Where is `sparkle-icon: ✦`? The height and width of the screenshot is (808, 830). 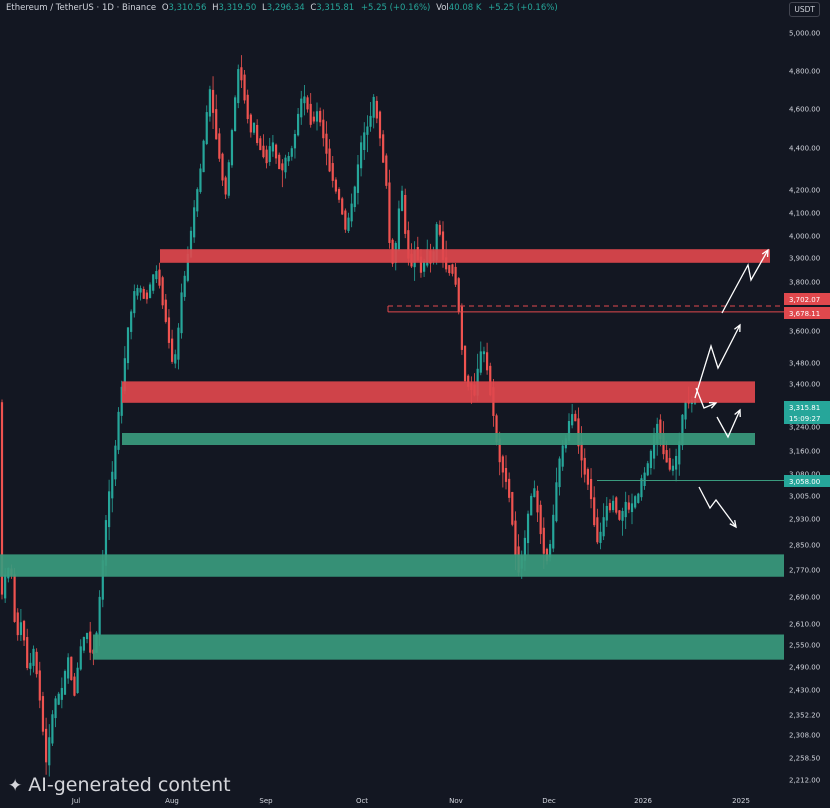
sparkle-icon: ✦ is located at coordinates (15, 786).